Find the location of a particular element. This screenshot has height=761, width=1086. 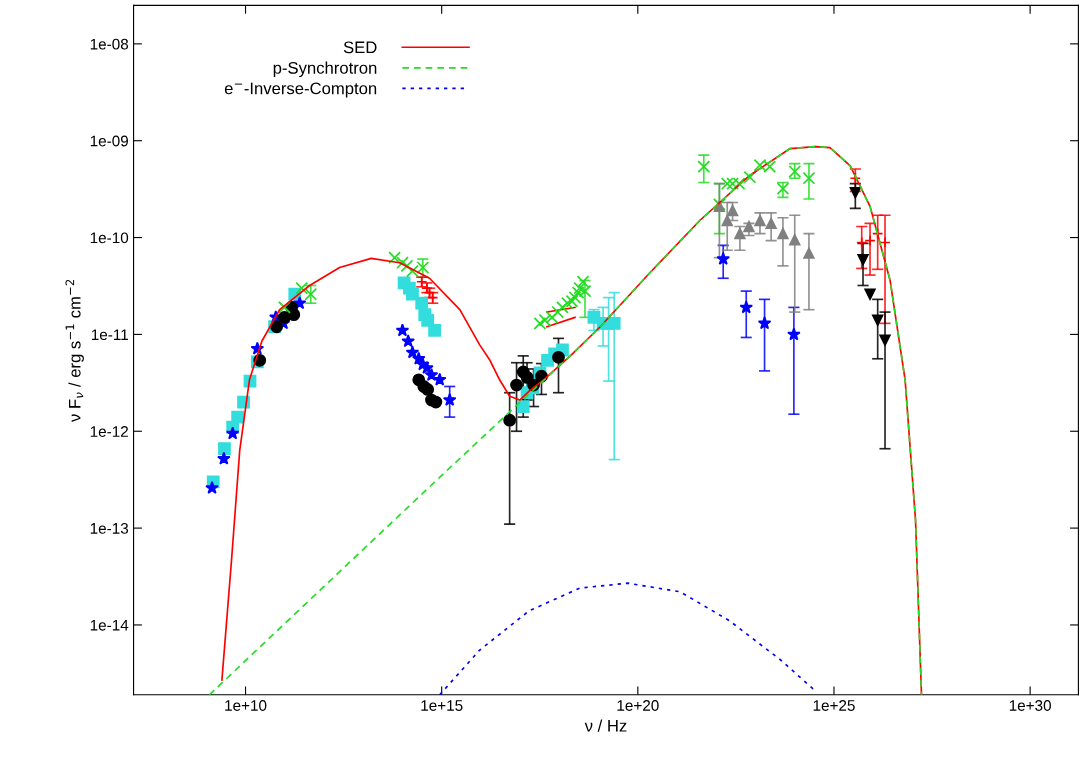

x-tick-label: 1e+30 is located at coordinates (1030, 705).